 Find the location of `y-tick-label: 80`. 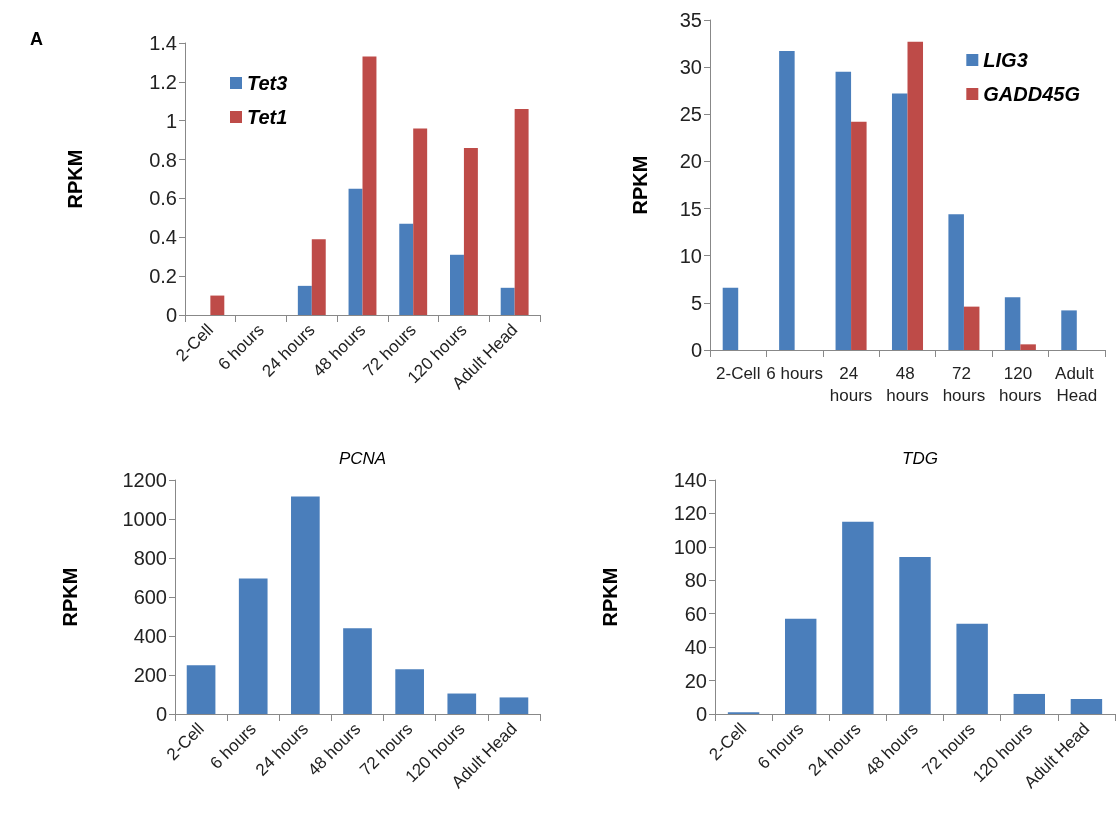

y-tick-label: 80 is located at coordinates (695, 580).